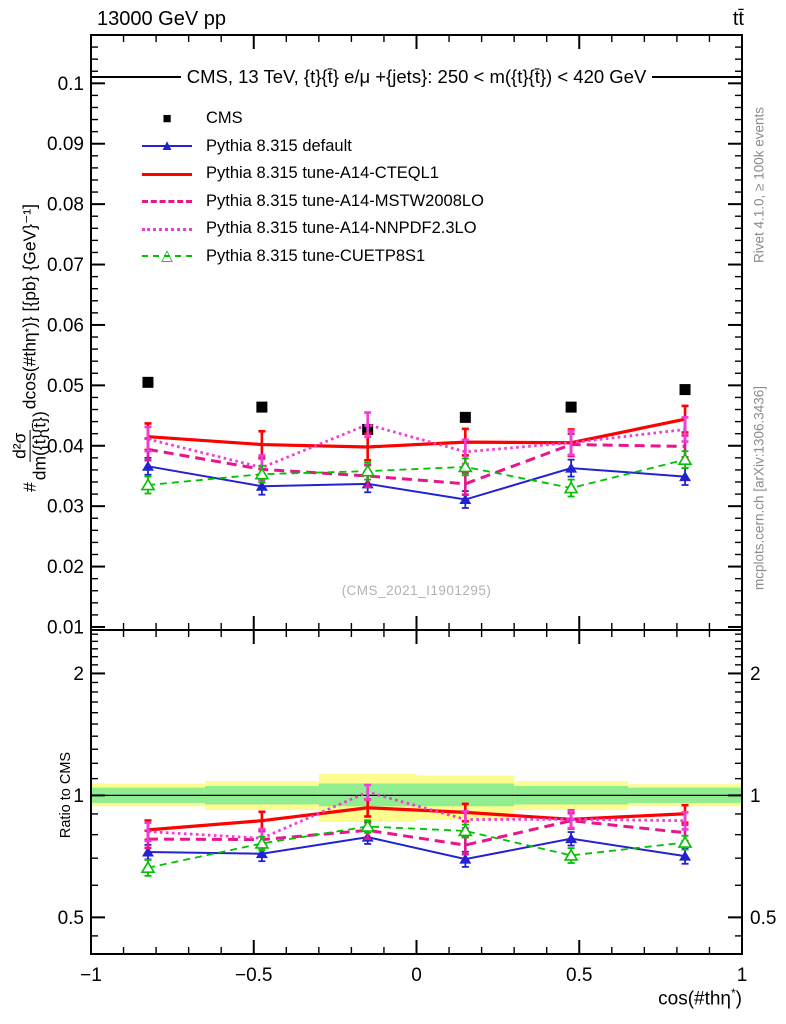 The width and height of the screenshot is (786, 1024). Describe the element at coordinates (759, 185) in the screenshot. I see `rivet-version-caption: Rivet 4.1.0, ≥ 100k events` at that location.